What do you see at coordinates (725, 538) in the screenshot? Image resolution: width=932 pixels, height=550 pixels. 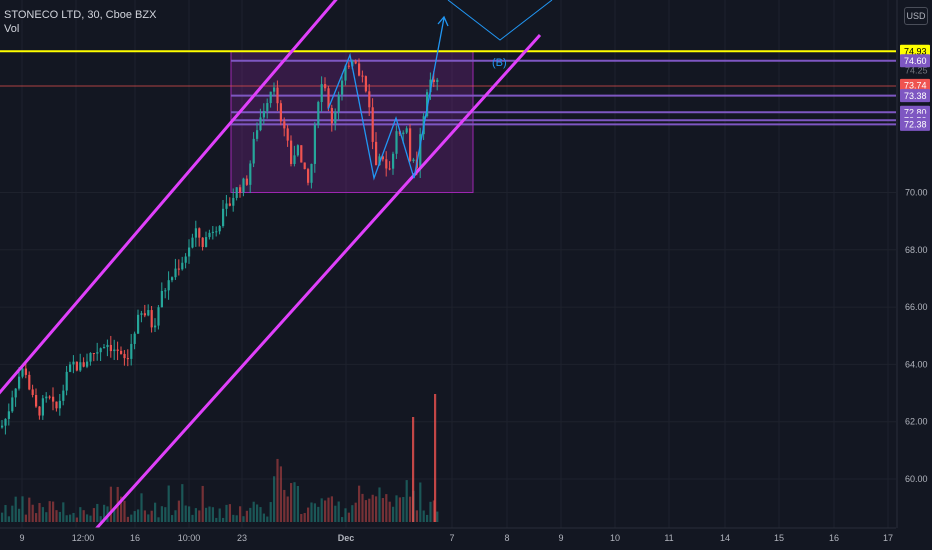 I see `x-tick-label: 14` at bounding box center [725, 538].